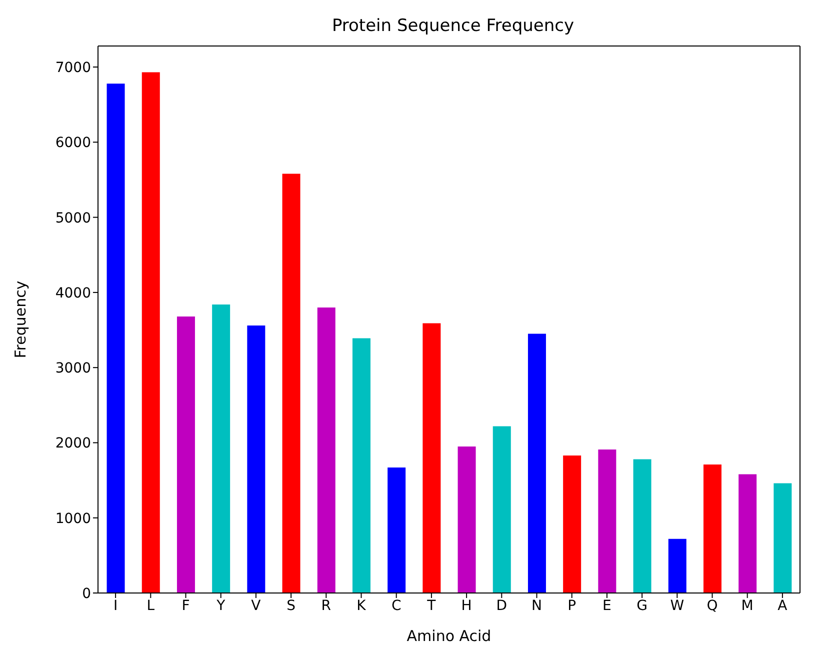  I want to click on x-tick-label: I, so click(115, 606).